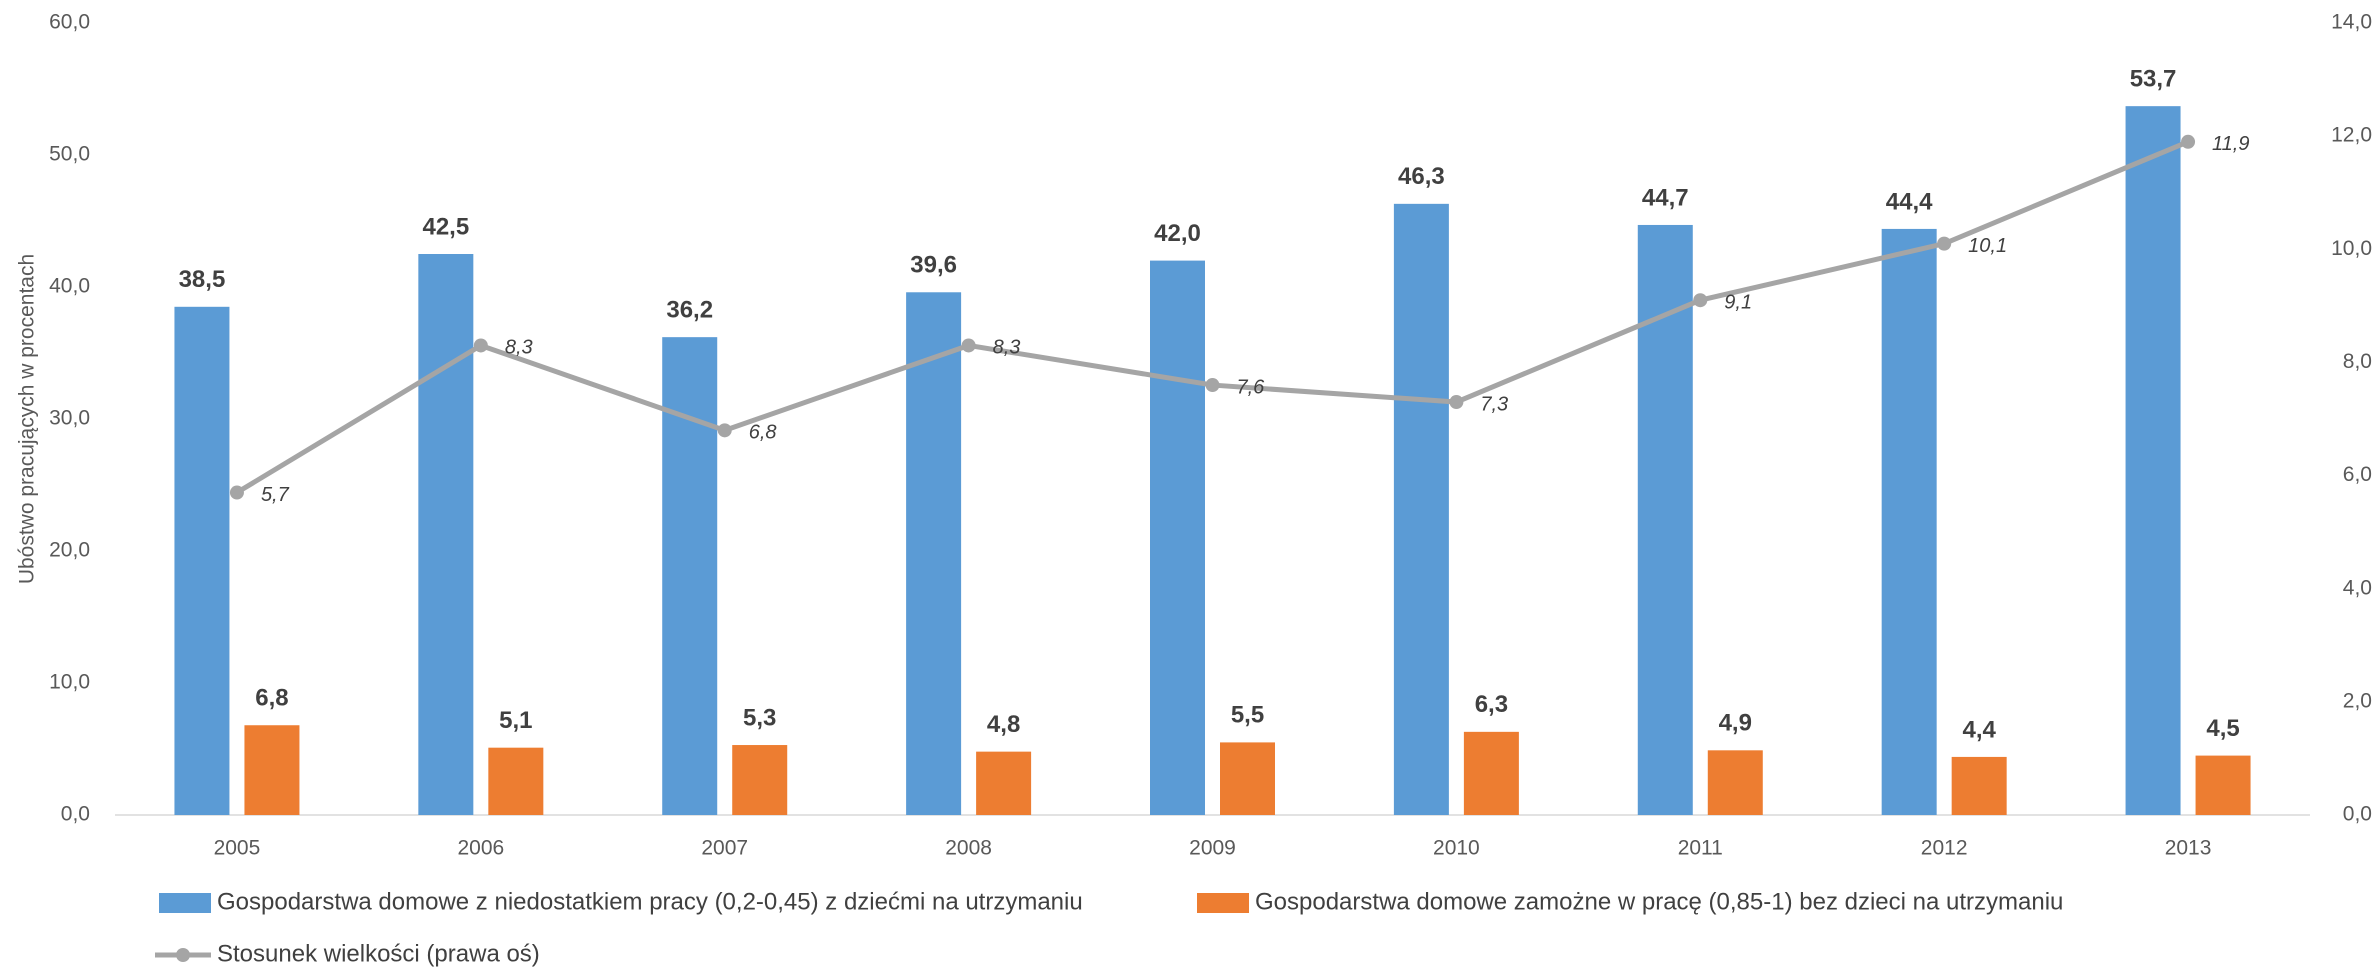  What do you see at coordinates (515, 720) in the screenshot?
I see `value-label: 5,1` at bounding box center [515, 720].